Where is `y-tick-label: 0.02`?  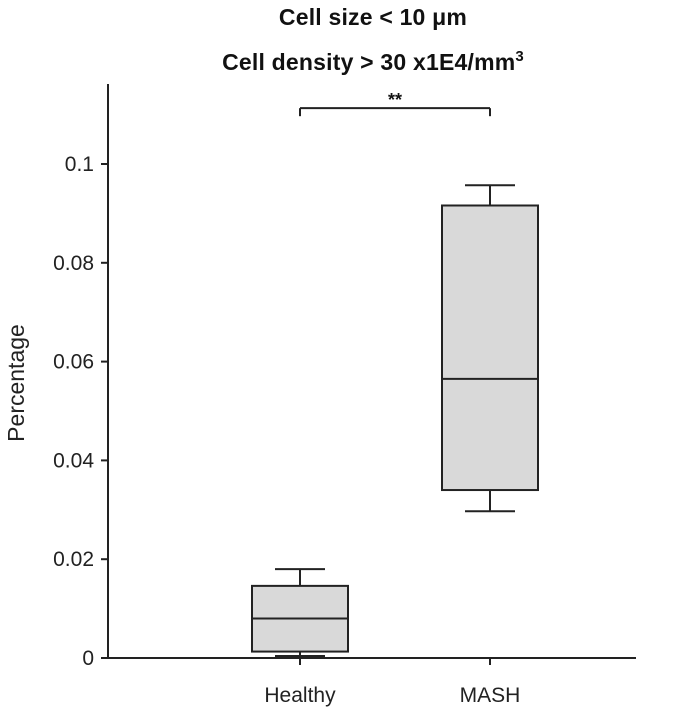
y-tick-label: 0.02 is located at coordinates (73, 559).